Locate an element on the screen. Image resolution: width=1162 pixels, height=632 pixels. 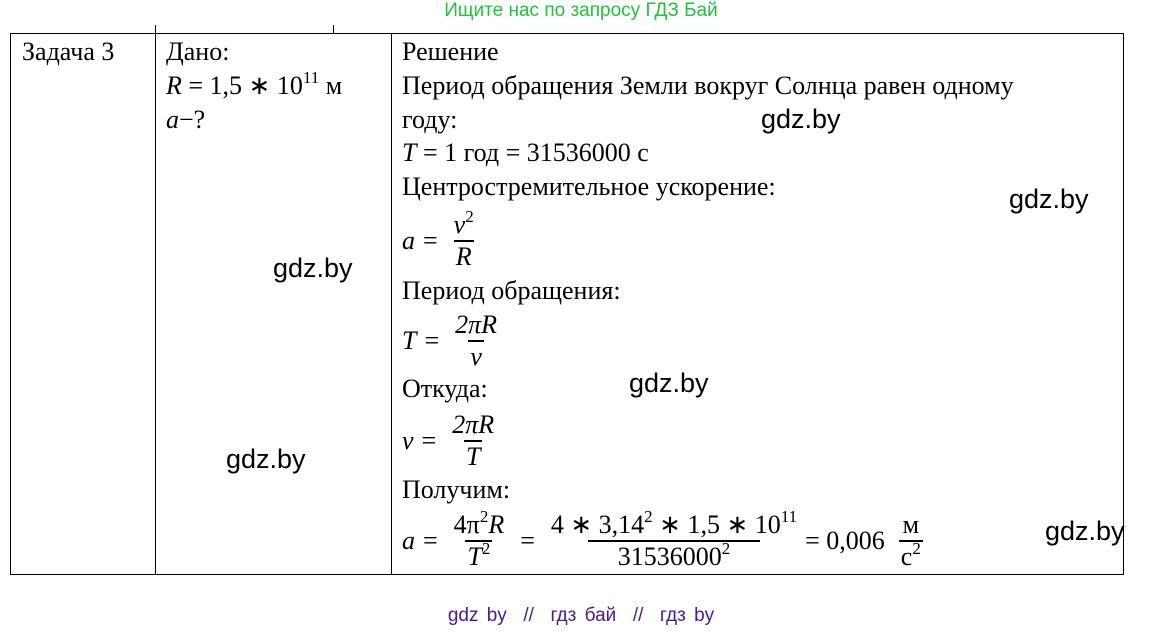
solution-text: Период обращения: is located at coordinates (511, 290).